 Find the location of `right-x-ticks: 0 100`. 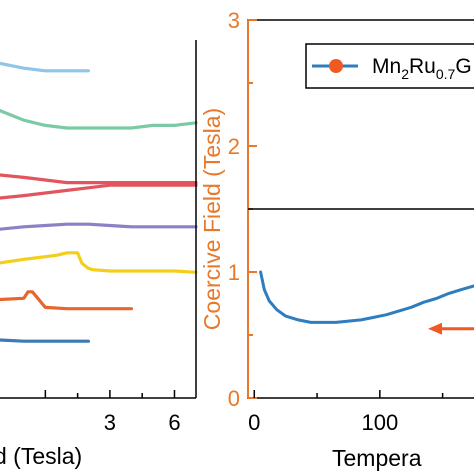

right-x-ticks: 0 100 is located at coordinates (346, 412).